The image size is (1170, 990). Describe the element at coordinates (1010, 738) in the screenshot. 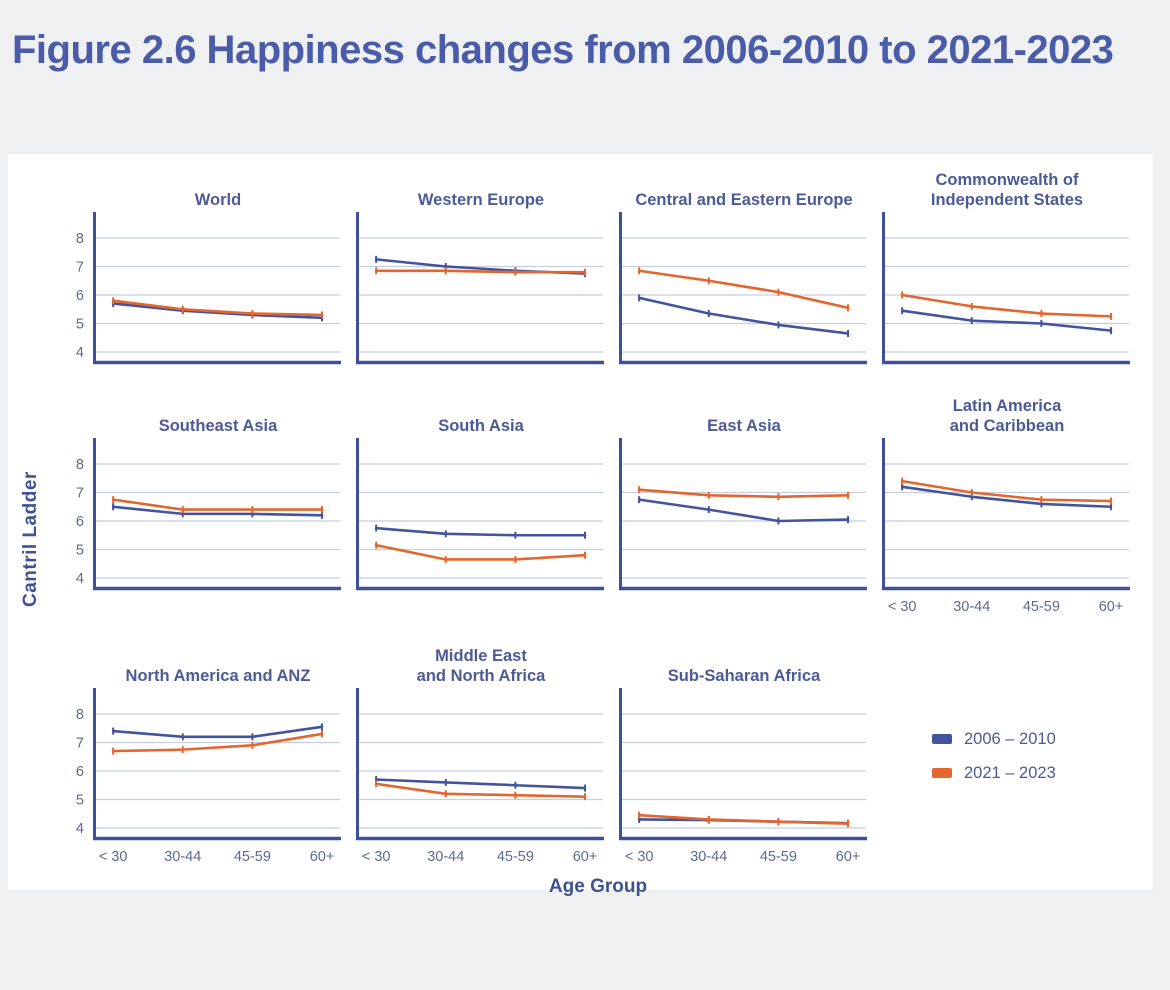

I see `legend-label-2006-2010: 2006 – 2010` at that location.